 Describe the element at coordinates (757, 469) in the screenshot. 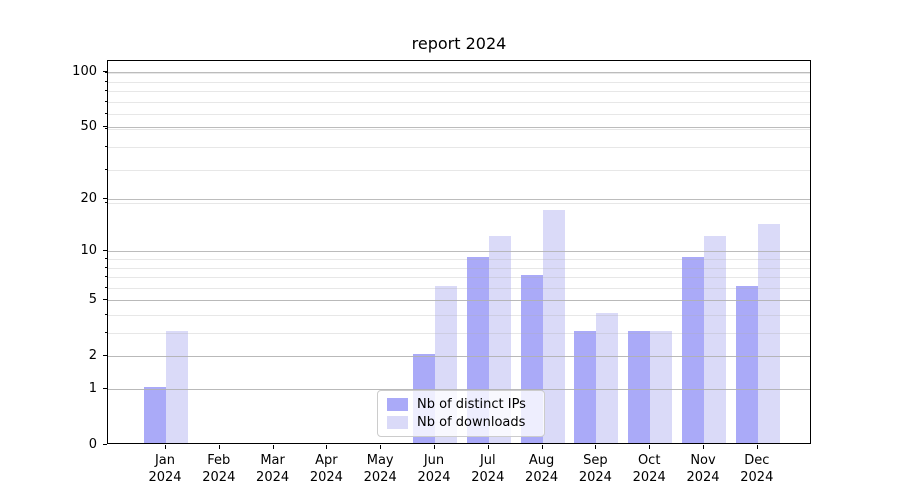

I see `x-tick-label-dec: Dec 2024` at that location.